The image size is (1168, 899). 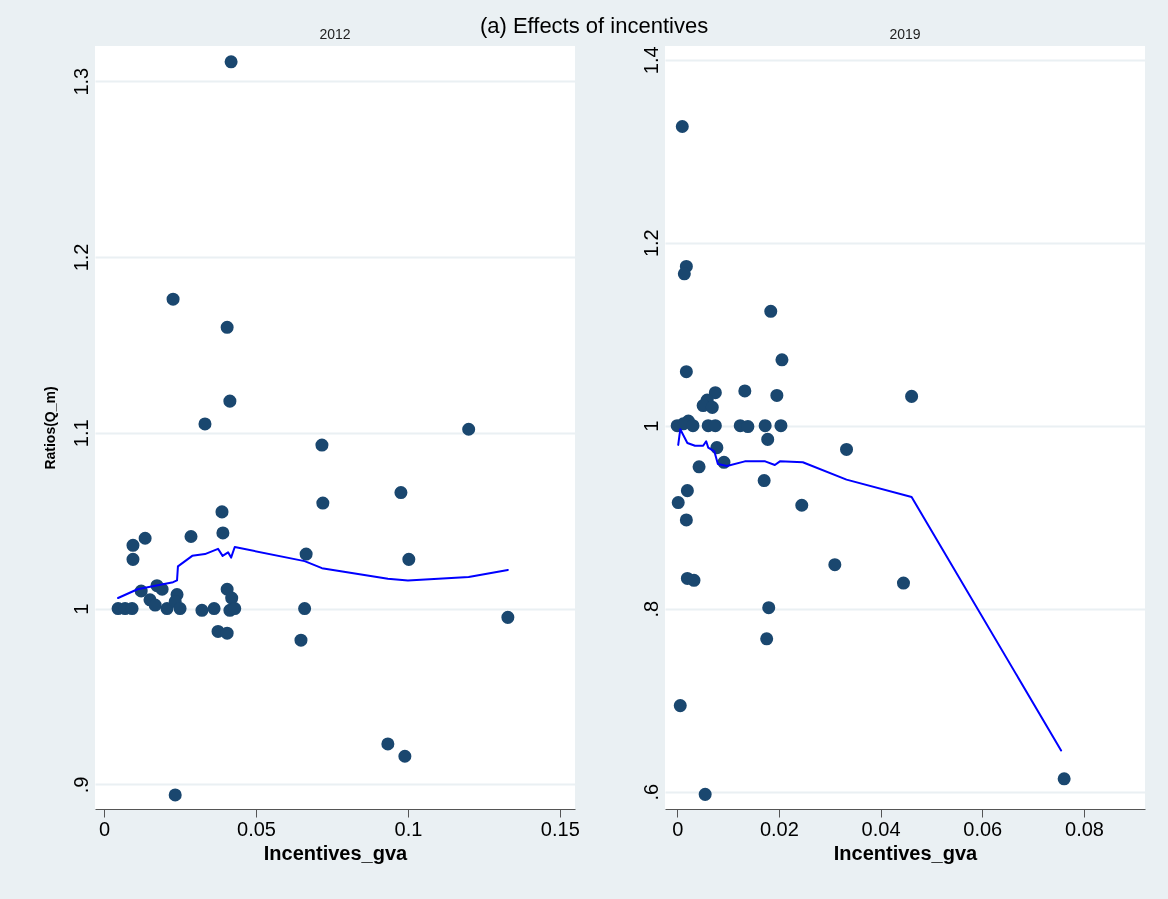 I want to click on chart-subtitle: 2019, so click(x=905, y=33).